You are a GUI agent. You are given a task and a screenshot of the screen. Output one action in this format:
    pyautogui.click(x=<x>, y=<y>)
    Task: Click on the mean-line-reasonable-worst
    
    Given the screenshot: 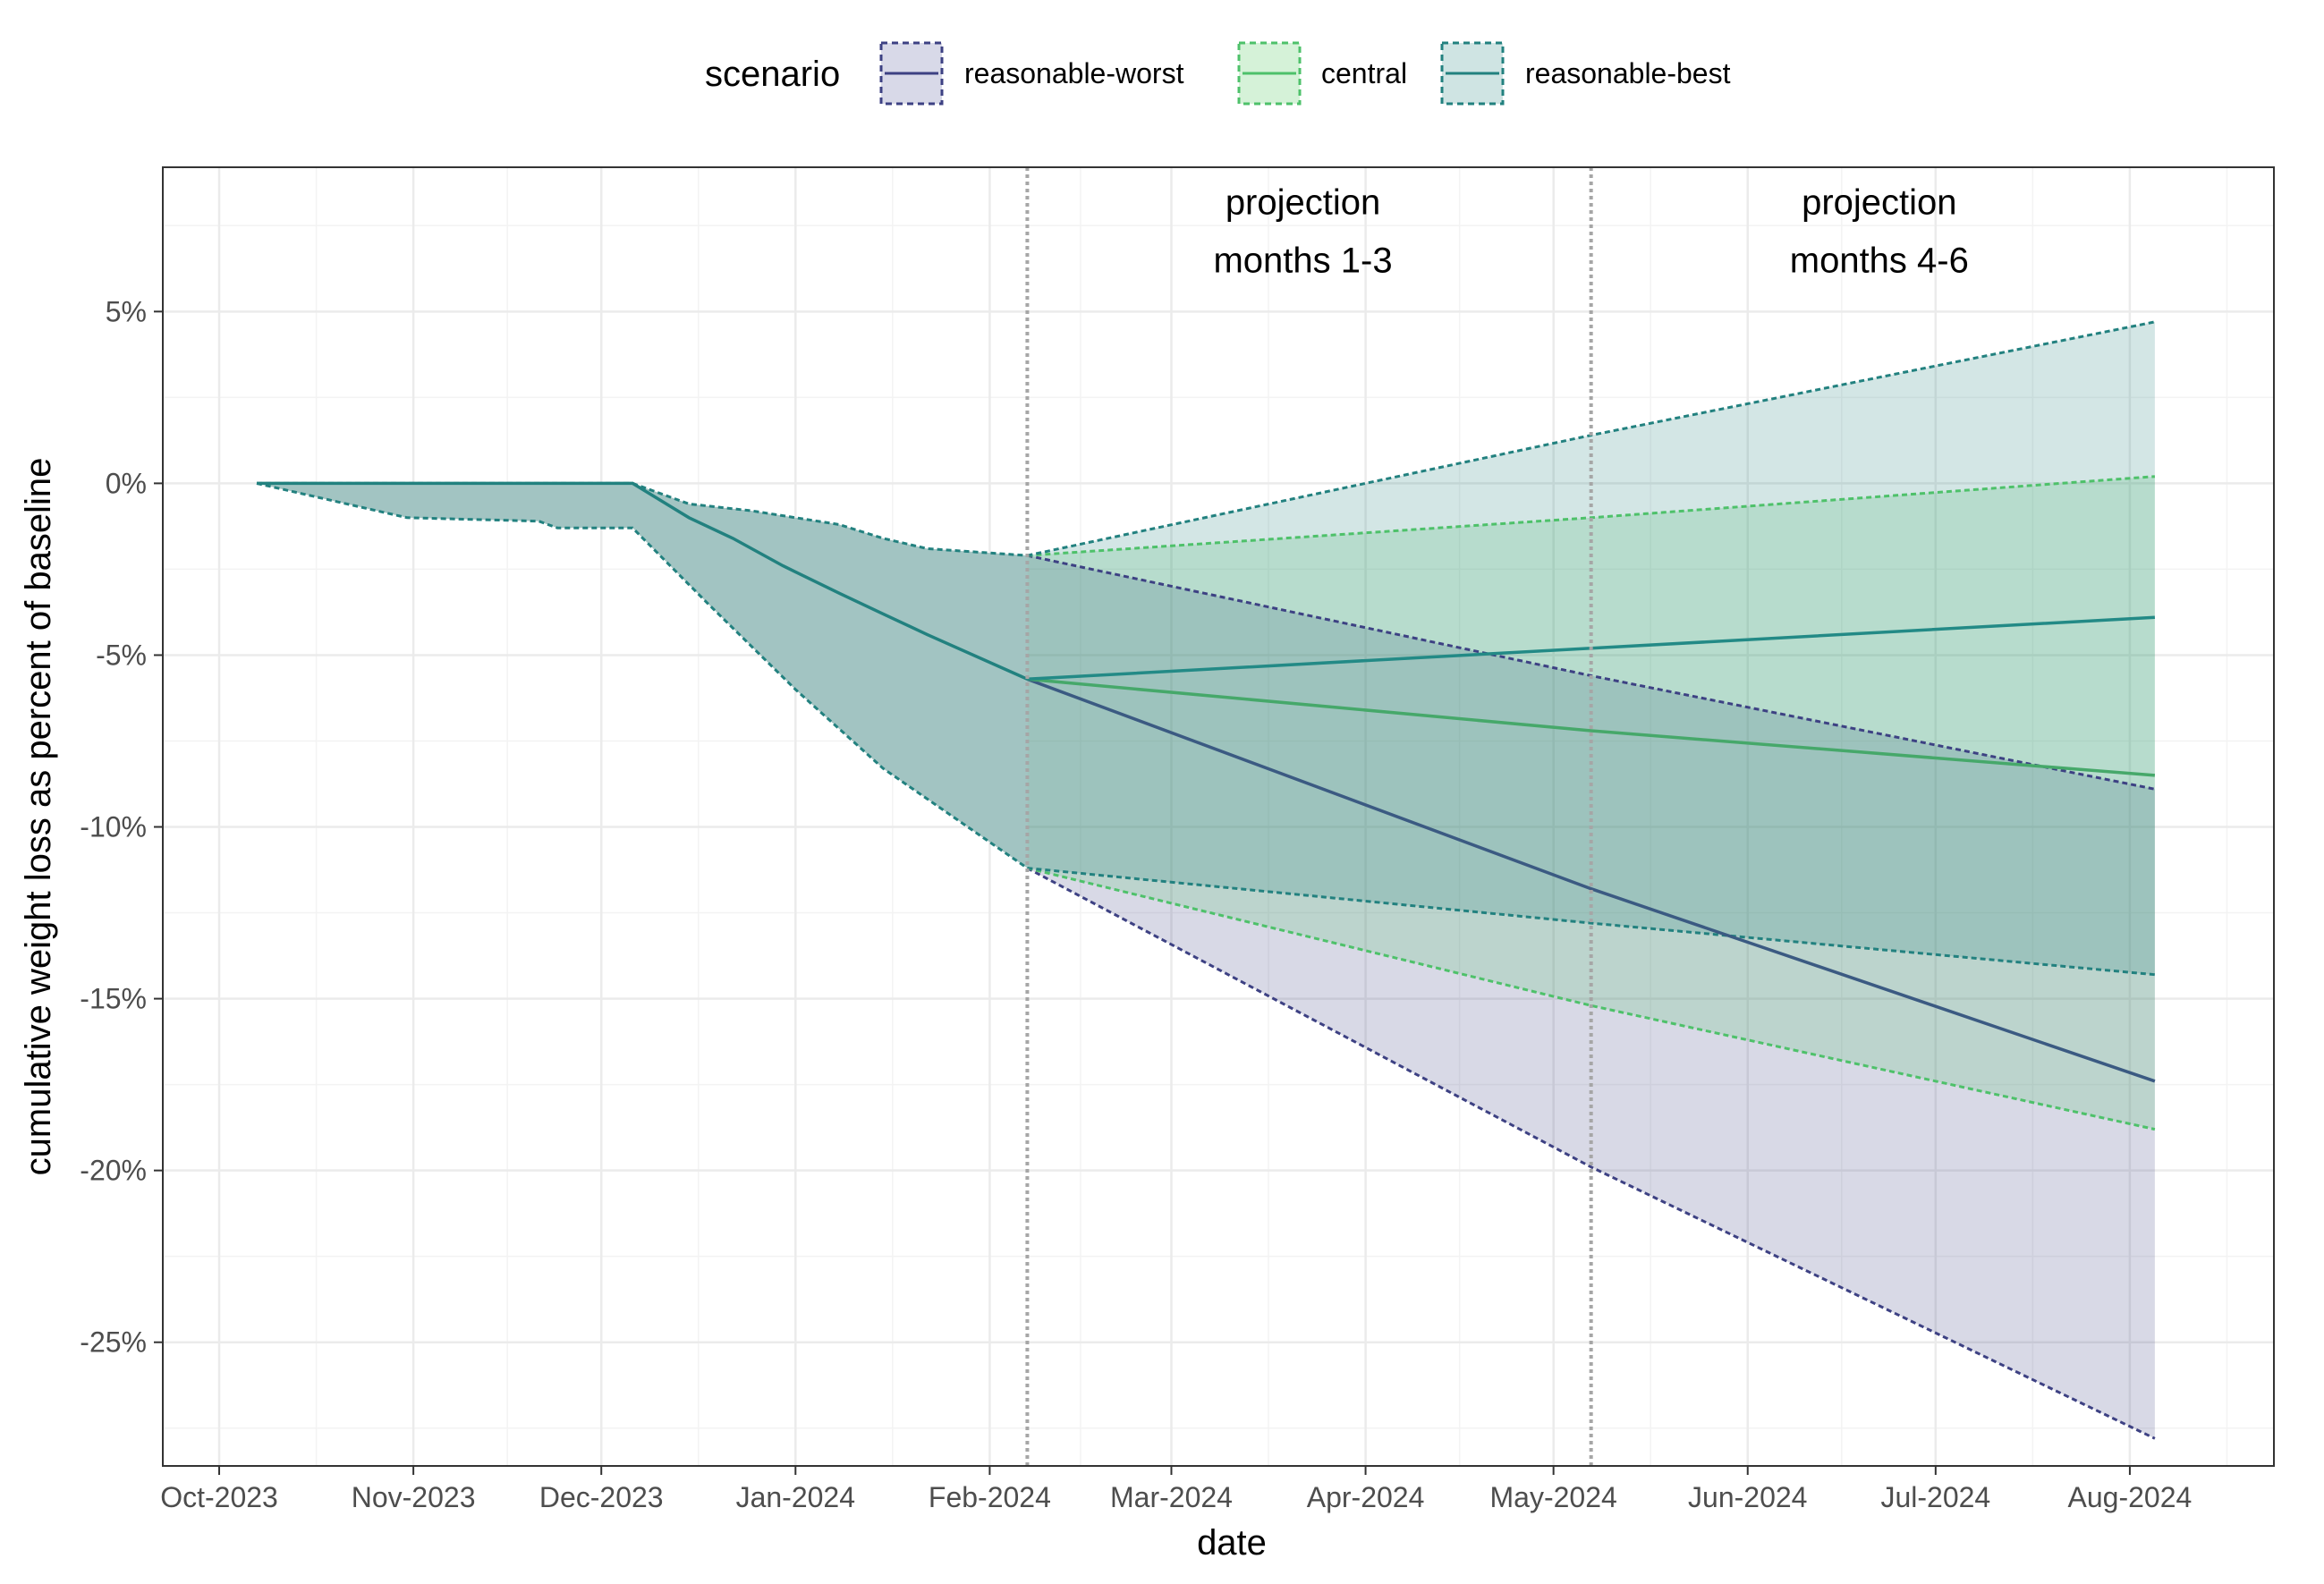 What is the action you would take?
    pyautogui.click(x=1591, y=880)
    